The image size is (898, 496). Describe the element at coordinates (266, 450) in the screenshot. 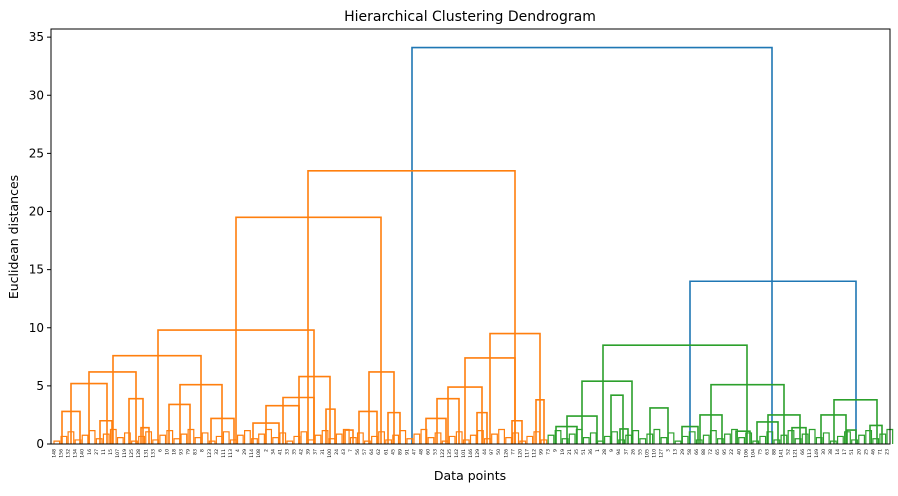

I see `x-tick-label: 2` at that location.